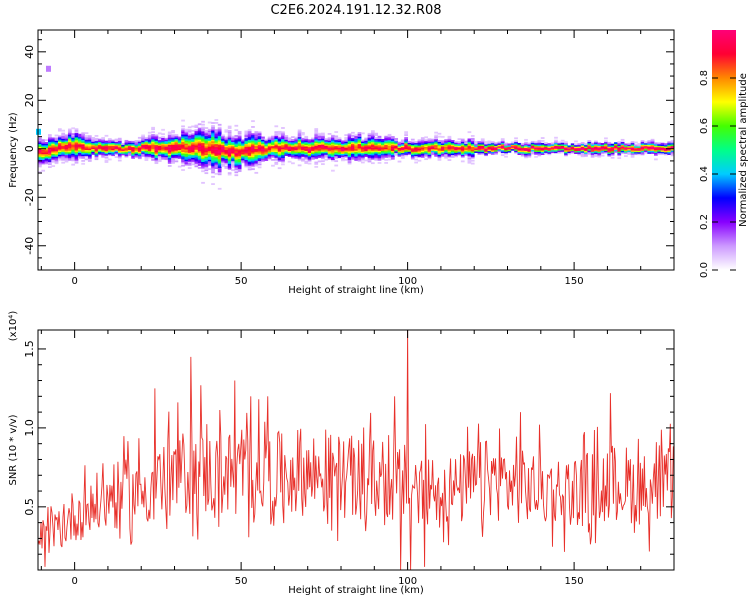  What do you see at coordinates (724, 150) in the screenshot?
I see `colorbar-bar` at bounding box center [724, 150].